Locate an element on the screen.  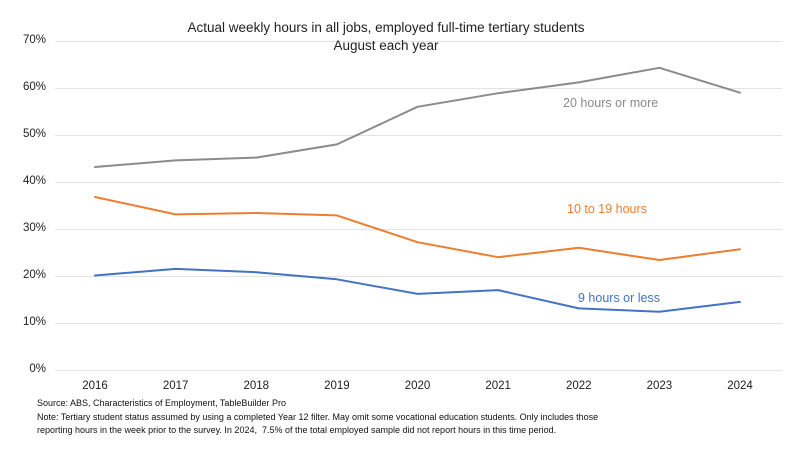
y-tick-40%: 40% is located at coordinates (34, 181).